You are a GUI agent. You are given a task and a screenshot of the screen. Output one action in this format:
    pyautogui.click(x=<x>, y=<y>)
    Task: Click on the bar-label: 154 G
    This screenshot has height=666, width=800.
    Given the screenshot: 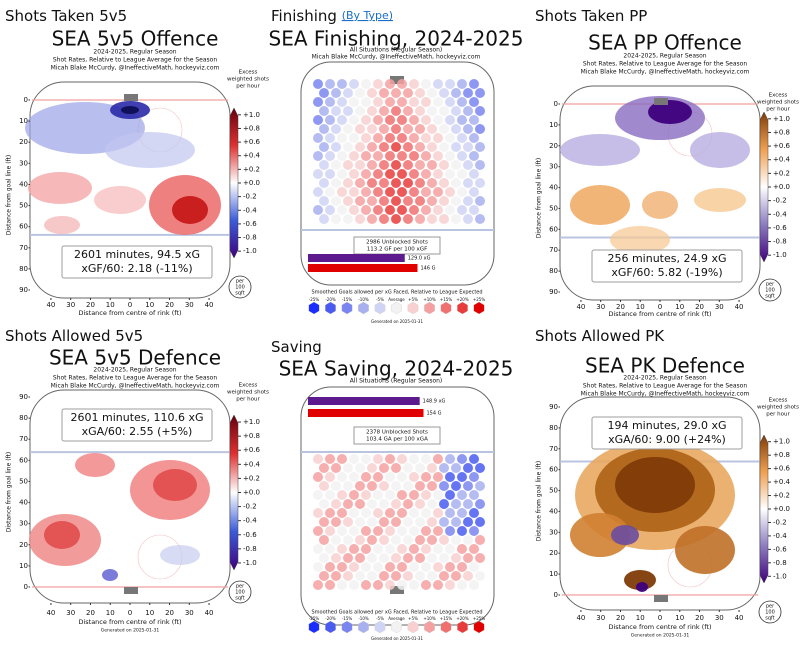 What is the action you would take?
    pyautogui.click(x=434, y=414)
    